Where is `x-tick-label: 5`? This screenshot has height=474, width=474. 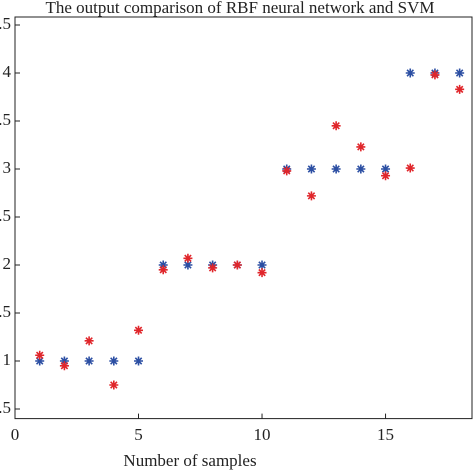
x-tick-label: 5 is located at coordinates (138, 434).